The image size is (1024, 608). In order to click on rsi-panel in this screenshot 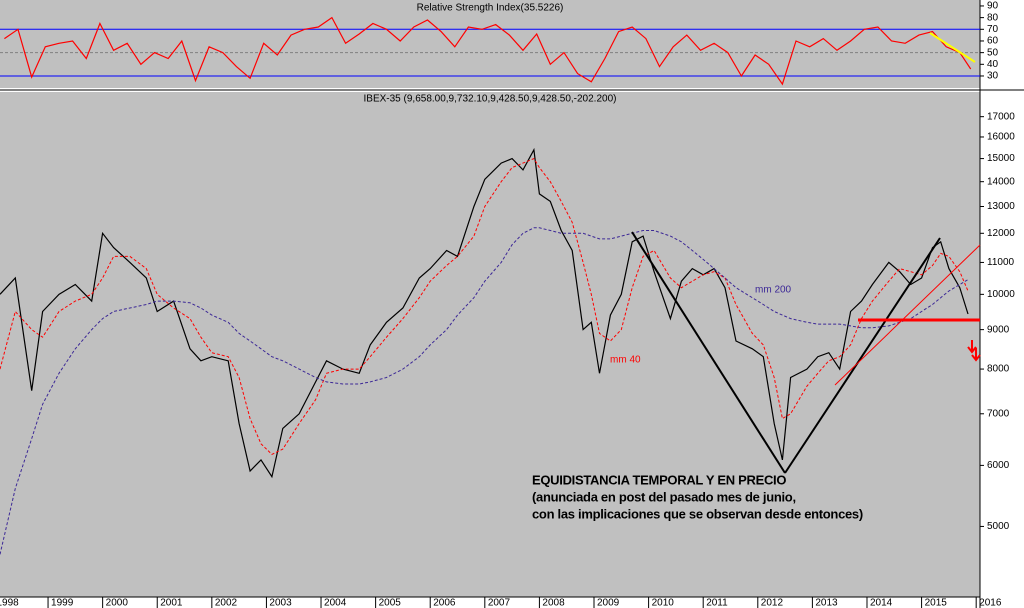, I will do `click(490, 44)`.